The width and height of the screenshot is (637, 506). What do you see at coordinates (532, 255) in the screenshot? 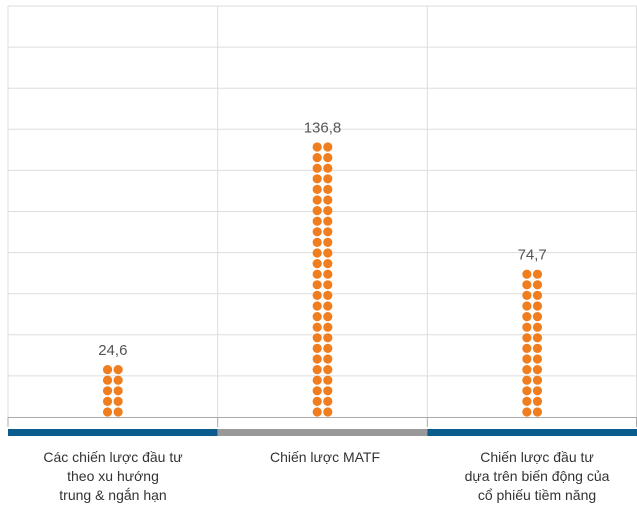
I see `value-label-3: 74,7` at bounding box center [532, 255].